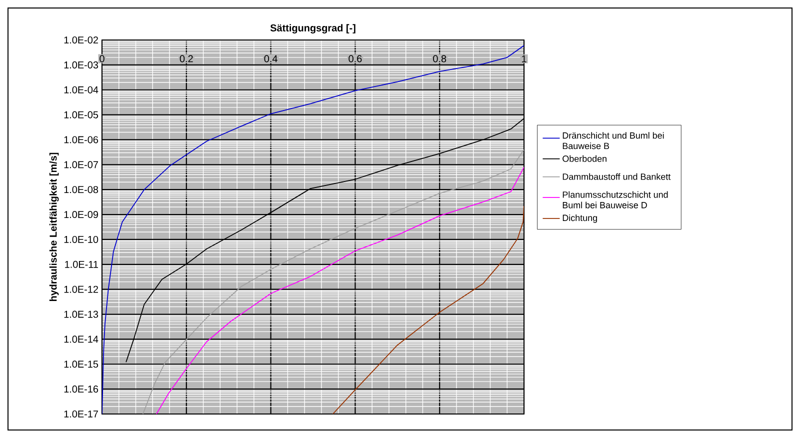  Describe the element at coordinates (81, 40) in the screenshot. I see `y-tick-label: 1.0E-02` at that location.